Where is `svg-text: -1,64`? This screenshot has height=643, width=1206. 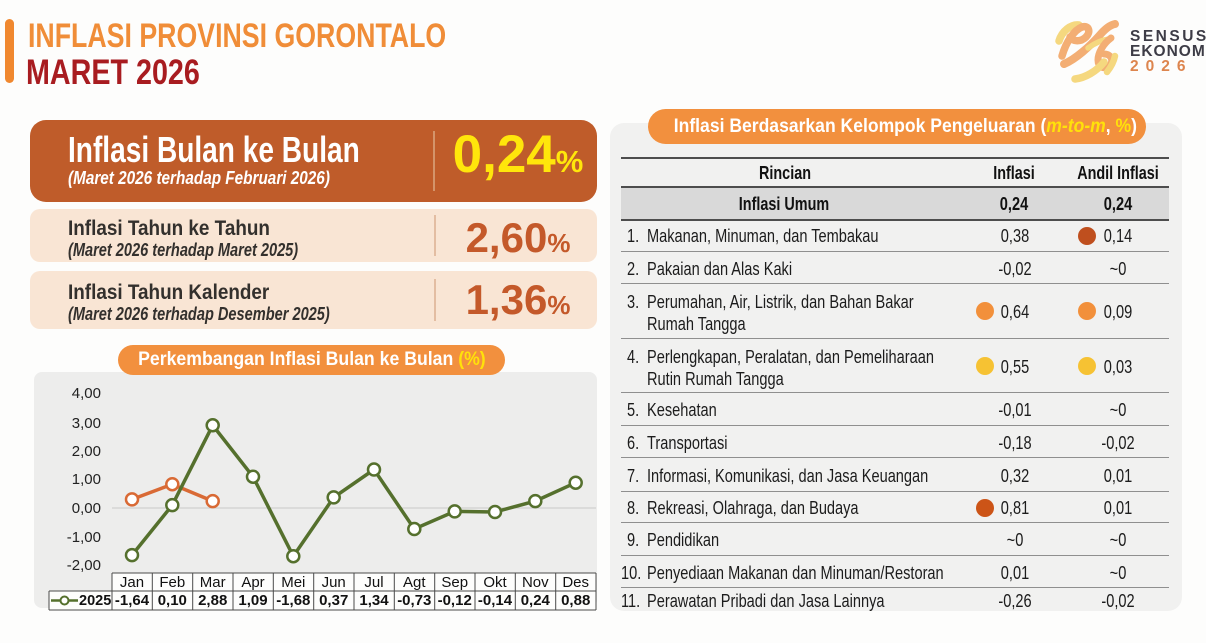 svg-text: -1,64 is located at coordinates (132, 600).